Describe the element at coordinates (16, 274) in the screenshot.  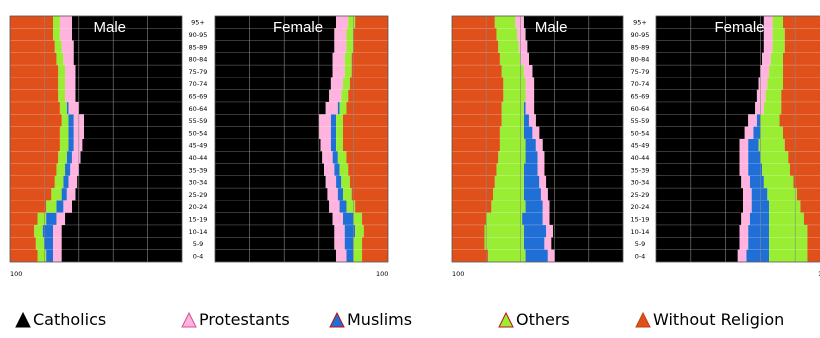
I see `axis-label-left: 100` at that location.